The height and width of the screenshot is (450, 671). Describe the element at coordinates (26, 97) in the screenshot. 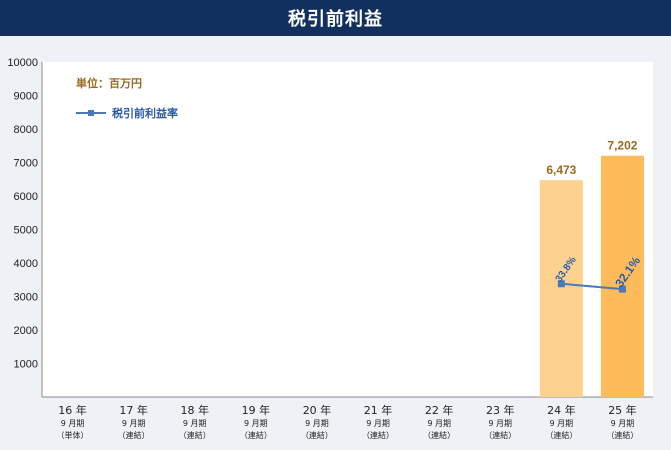

I see `y-tick-label: 9000` at that location.